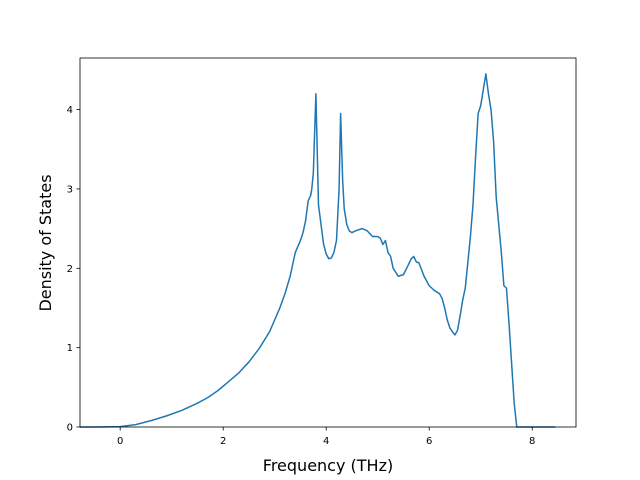 This screenshot has height=480, width=640. Describe the element at coordinates (120, 441) in the screenshot. I see `x-tick-label: 0` at that location.